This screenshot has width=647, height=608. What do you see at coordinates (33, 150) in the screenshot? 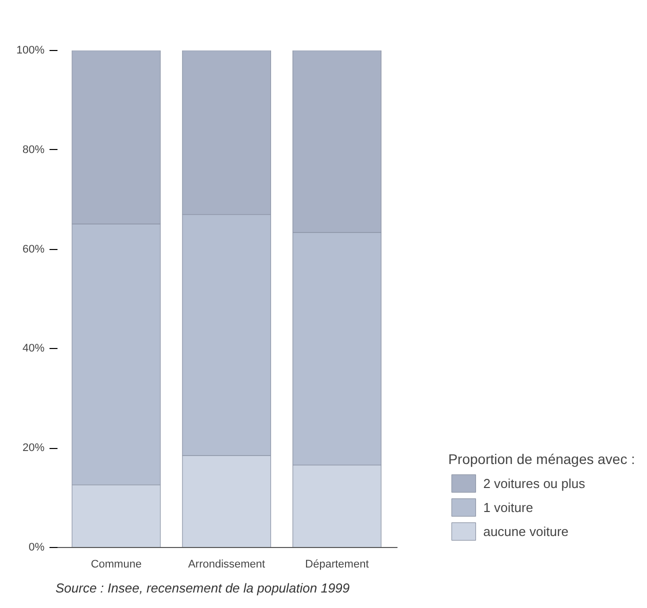
I see `y-tick-label: 80%` at bounding box center [33, 150].